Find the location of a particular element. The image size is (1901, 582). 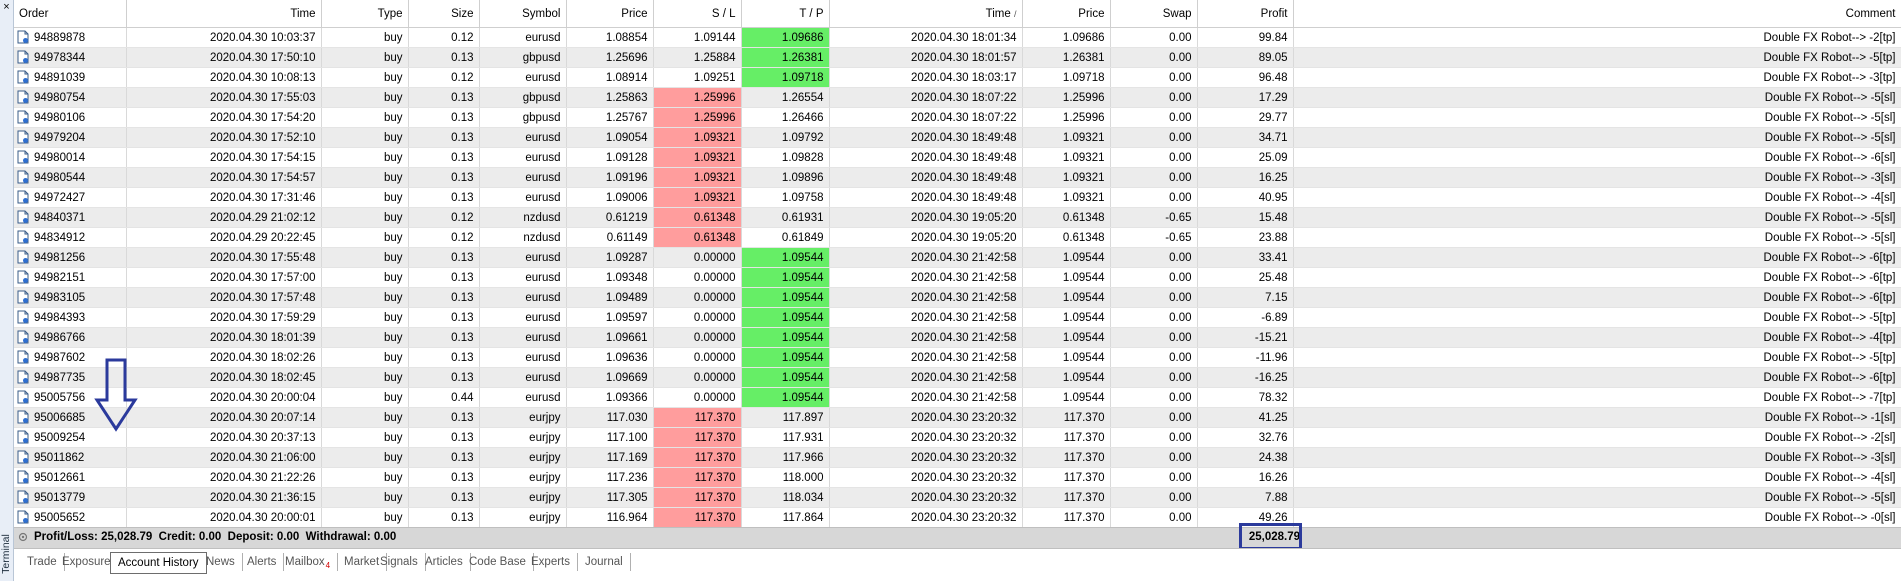

cell-tp: 1.09758 is located at coordinates (785, 197).